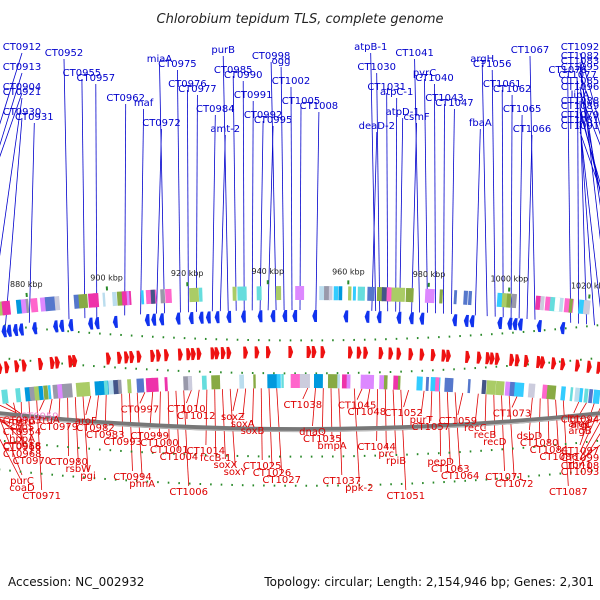 The width and height of the screenshot is (600, 600). I want to click on gene-label: CT1035, so click(322, 439).